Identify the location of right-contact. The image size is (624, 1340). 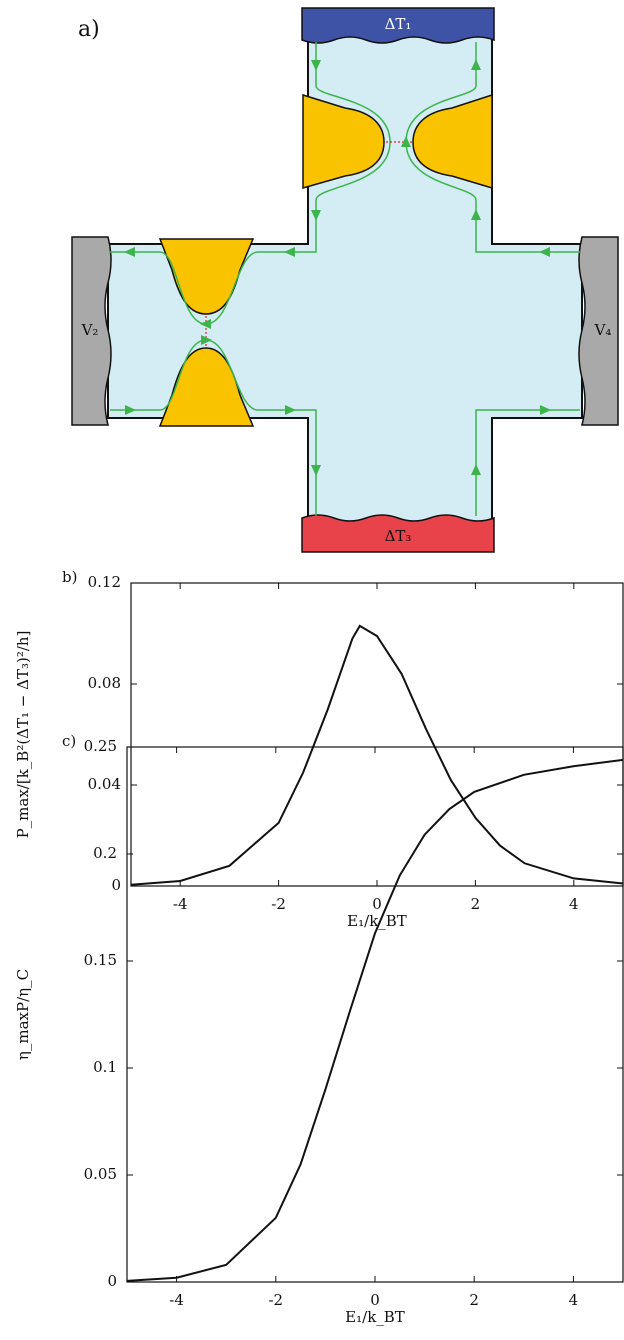
(598, 331).